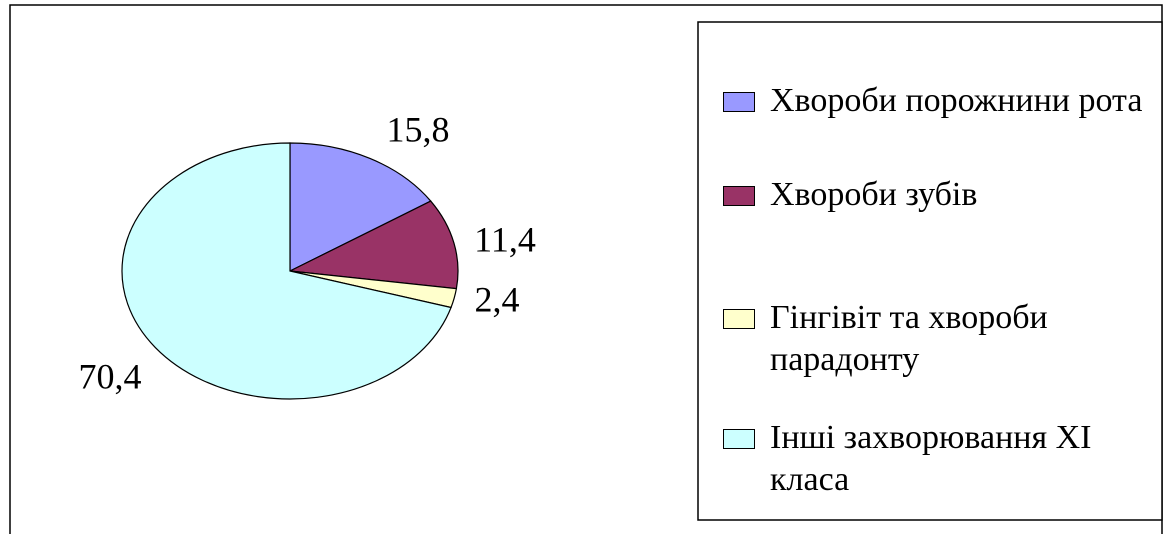  What do you see at coordinates (418, 129) in the screenshot?
I see `data-label: 15,8` at bounding box center [418, 129].